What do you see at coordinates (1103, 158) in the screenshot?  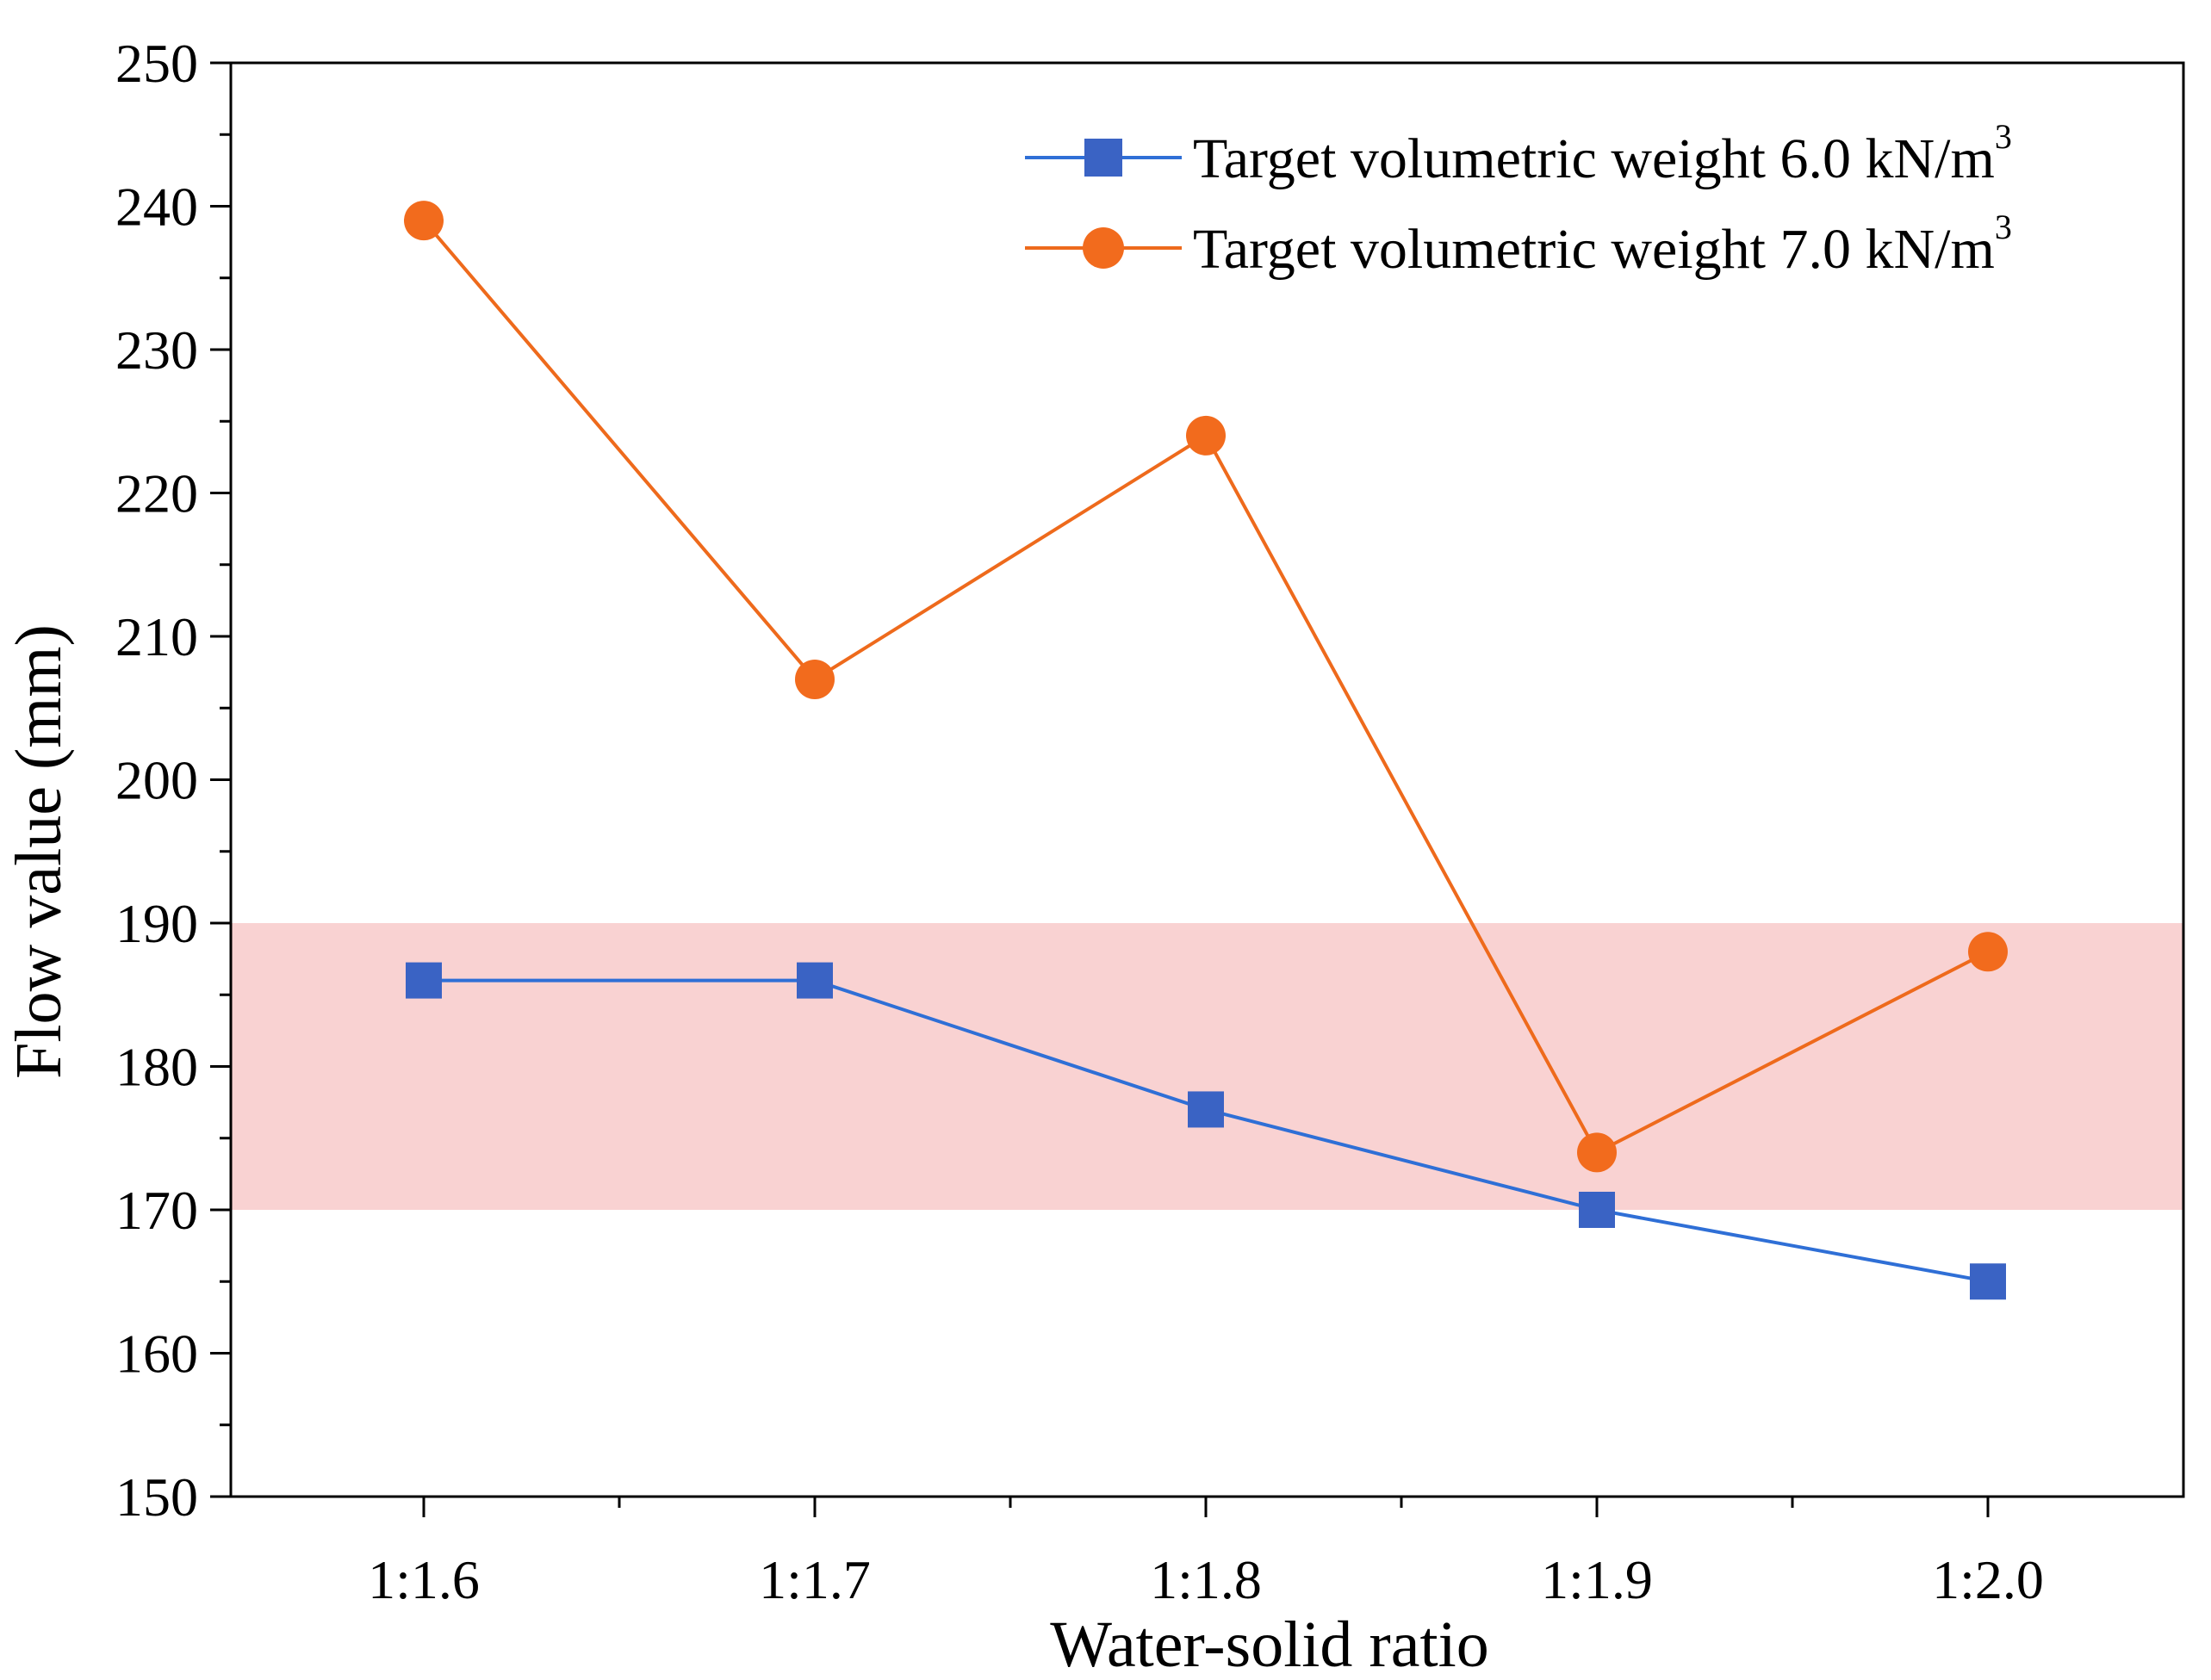 I see `legend-marker-6kn` at bounding box center [1103, 158].